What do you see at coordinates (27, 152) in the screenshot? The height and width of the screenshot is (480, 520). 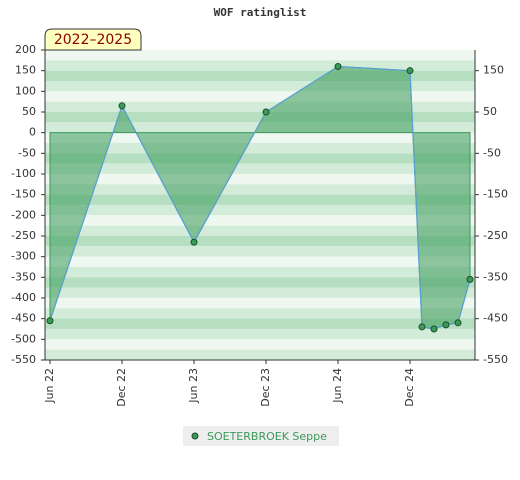 I see `y-tick-label: -50` at bounding box center [27, 152].